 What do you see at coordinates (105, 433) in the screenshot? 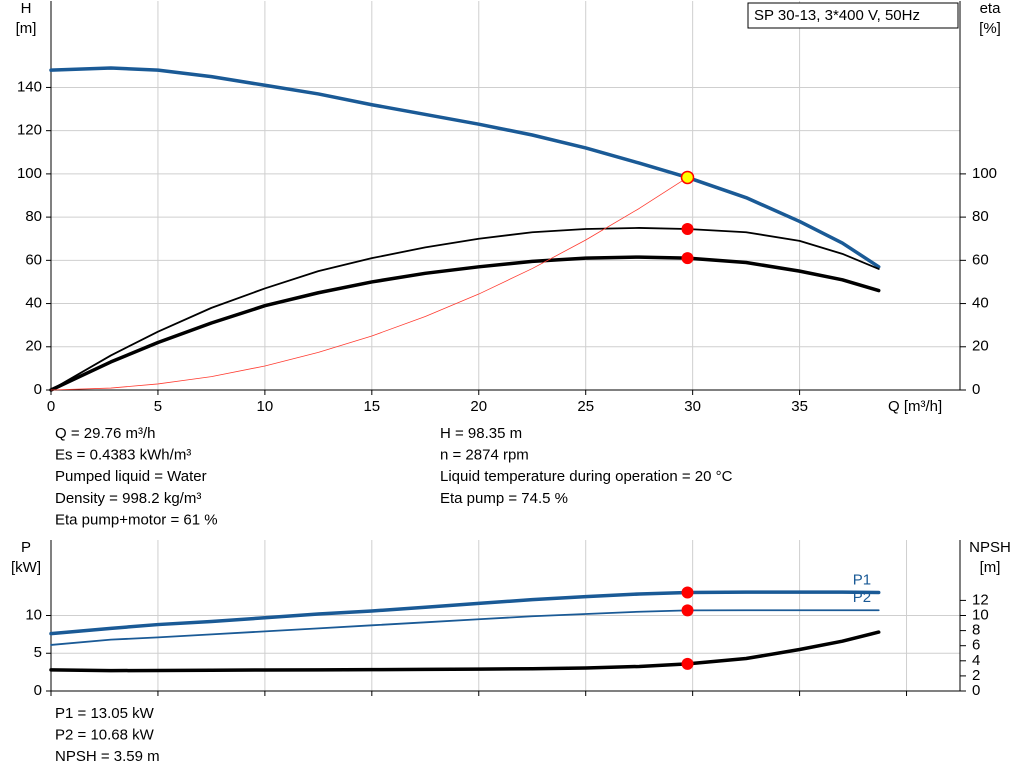
I see `info-text: Q = 29.76 m³/h` at bounding box center [105, 433].